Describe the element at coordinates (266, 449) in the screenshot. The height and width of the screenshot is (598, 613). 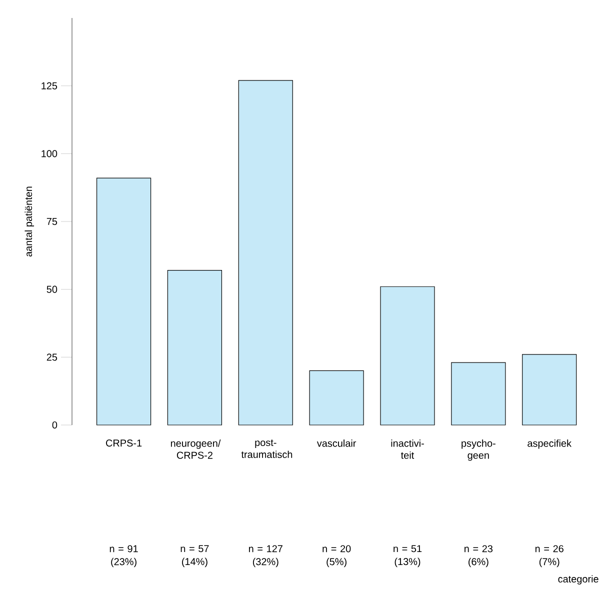
I see `x-tick-label: post- traumatisch` at that location.